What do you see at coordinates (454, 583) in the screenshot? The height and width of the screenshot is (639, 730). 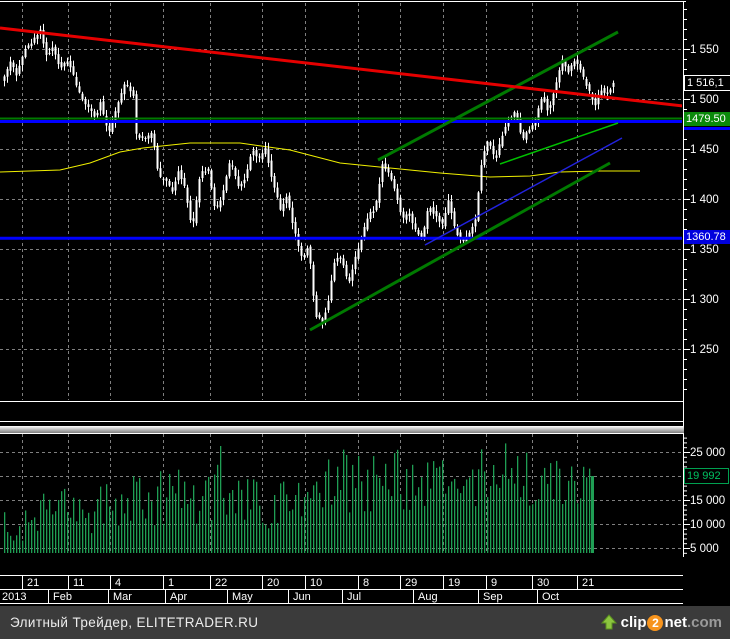 I see `svg-text: 19` at bounding box center [454, 583].